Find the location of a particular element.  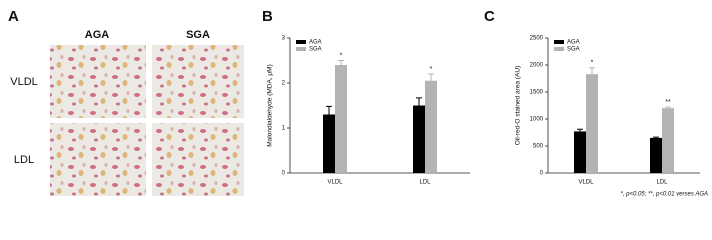

panel-label: A is located at coordinates (13, 16).